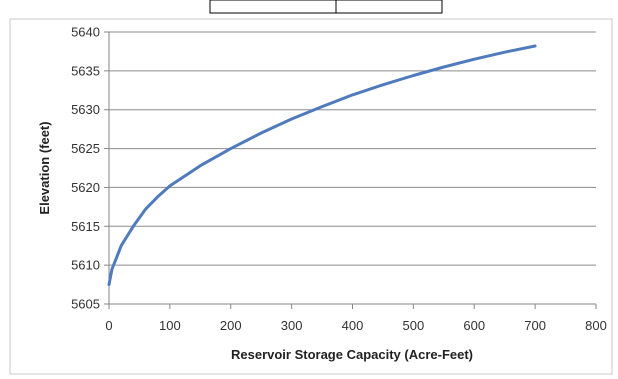  Describe the element at coordinates (414, 325) in the screenshot. I see `x-tick-label: 500` at that location.